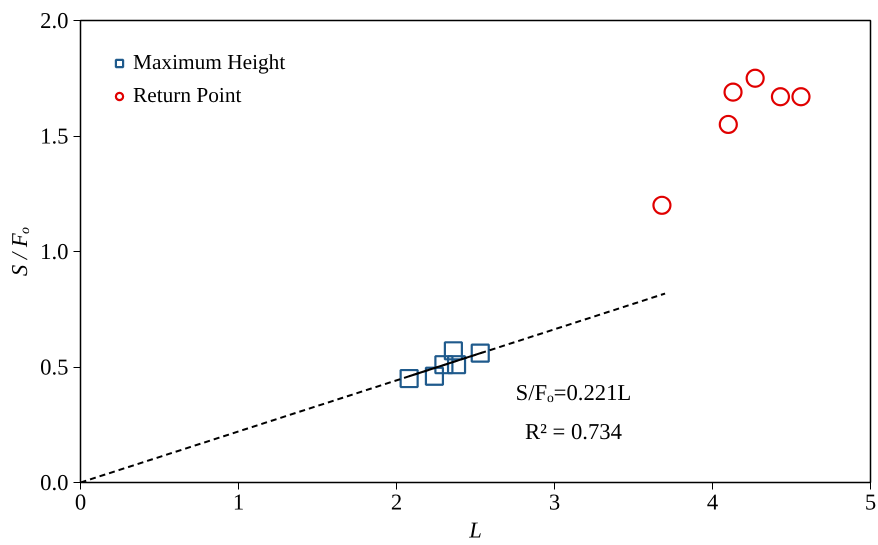 This screenshot has width=878, height=545. Describe the element at coordinates (475, 530) in the screenshot. I see `x-axis-title: L` at that location.